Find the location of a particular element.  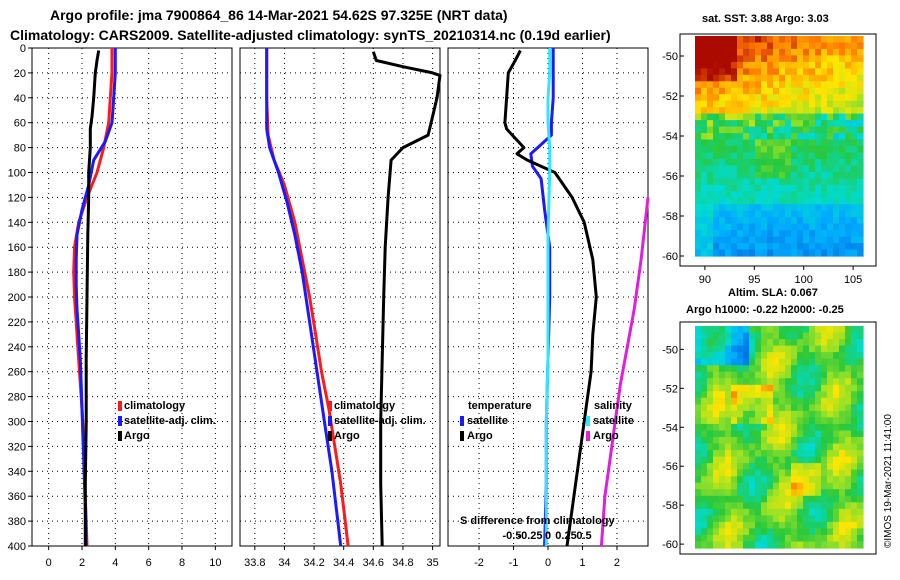

series-line-satellite-adj-clim- is located at coordinates (304, 297).